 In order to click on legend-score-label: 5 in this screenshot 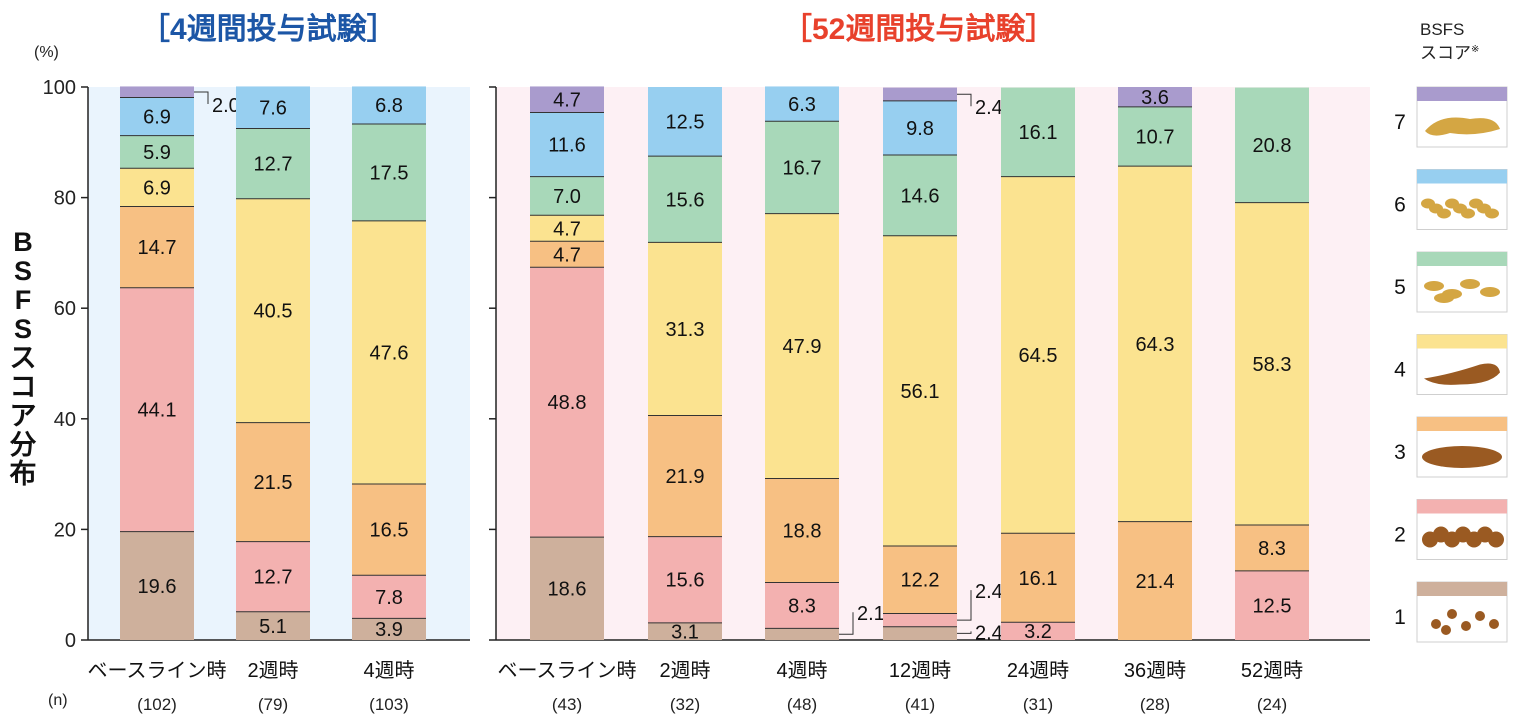, I will do `click(1400, 287)`.